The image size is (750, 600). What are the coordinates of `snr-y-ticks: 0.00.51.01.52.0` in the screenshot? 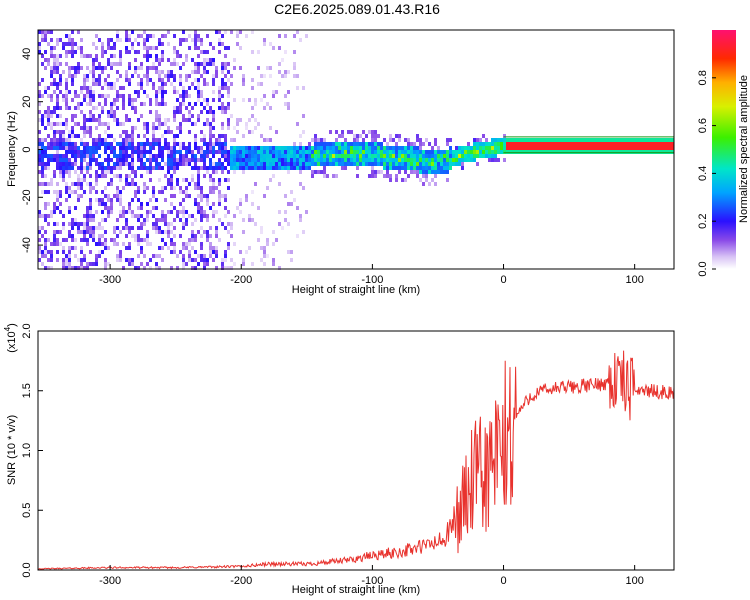 It's located at (32, 450).